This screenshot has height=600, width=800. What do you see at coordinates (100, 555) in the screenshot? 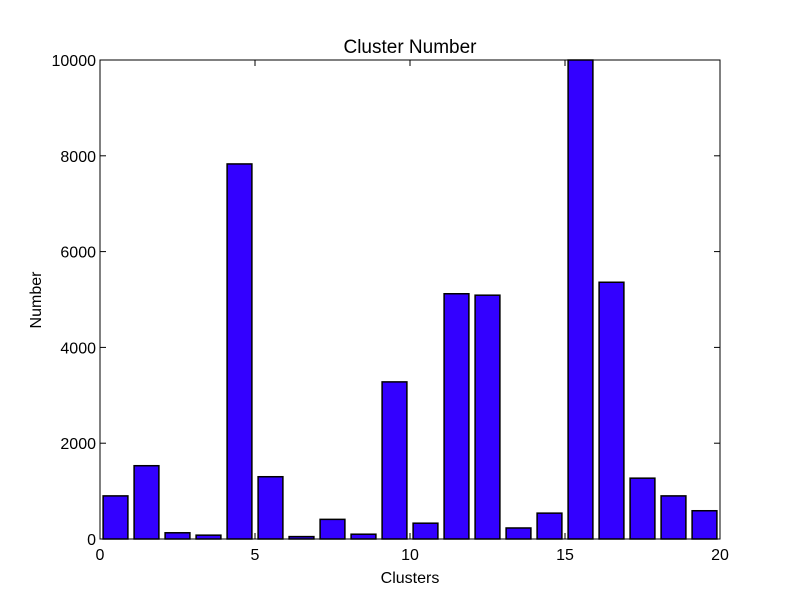
I see `x-tick-label: 0` at bounding box center [100, 555].